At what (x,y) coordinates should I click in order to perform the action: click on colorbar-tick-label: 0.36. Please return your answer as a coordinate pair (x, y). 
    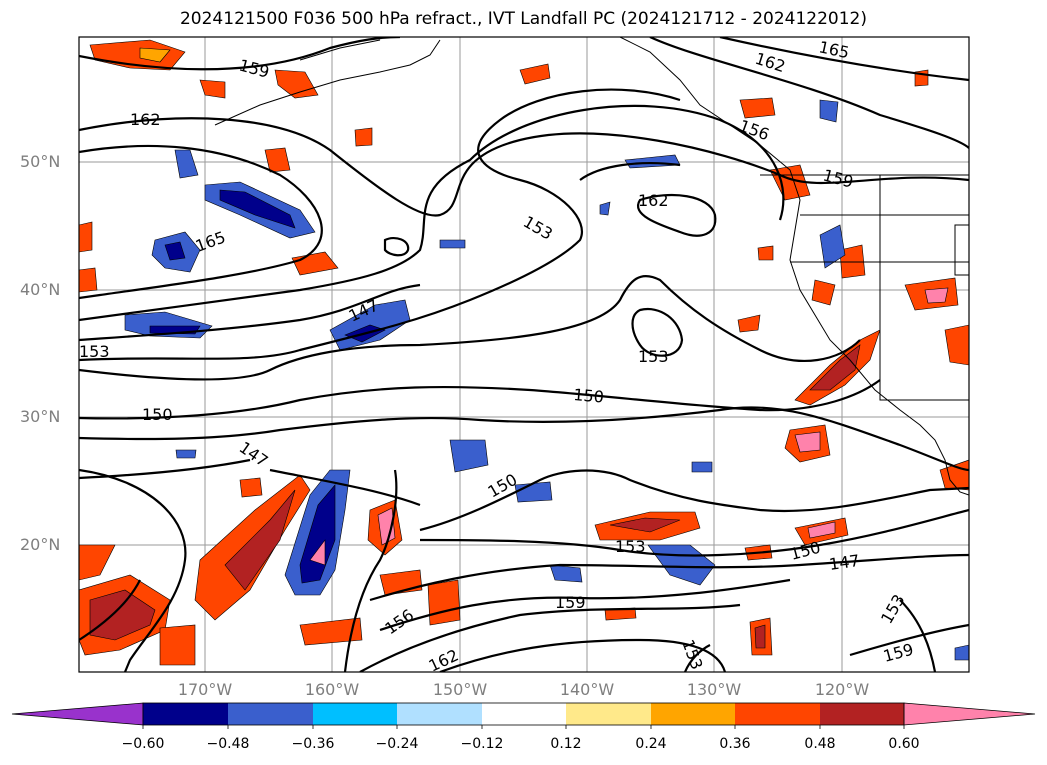
    Looking at the image, I should click on (735, 744).